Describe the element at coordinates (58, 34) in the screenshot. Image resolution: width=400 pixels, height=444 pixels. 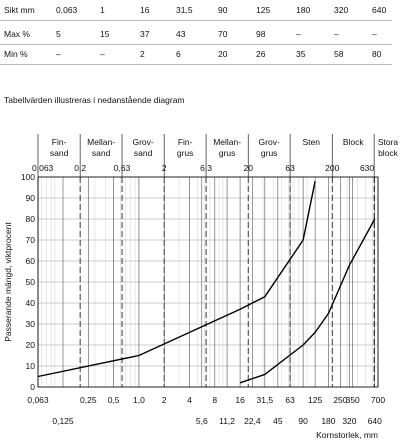
I see `table-row-cell: 5` at that location.